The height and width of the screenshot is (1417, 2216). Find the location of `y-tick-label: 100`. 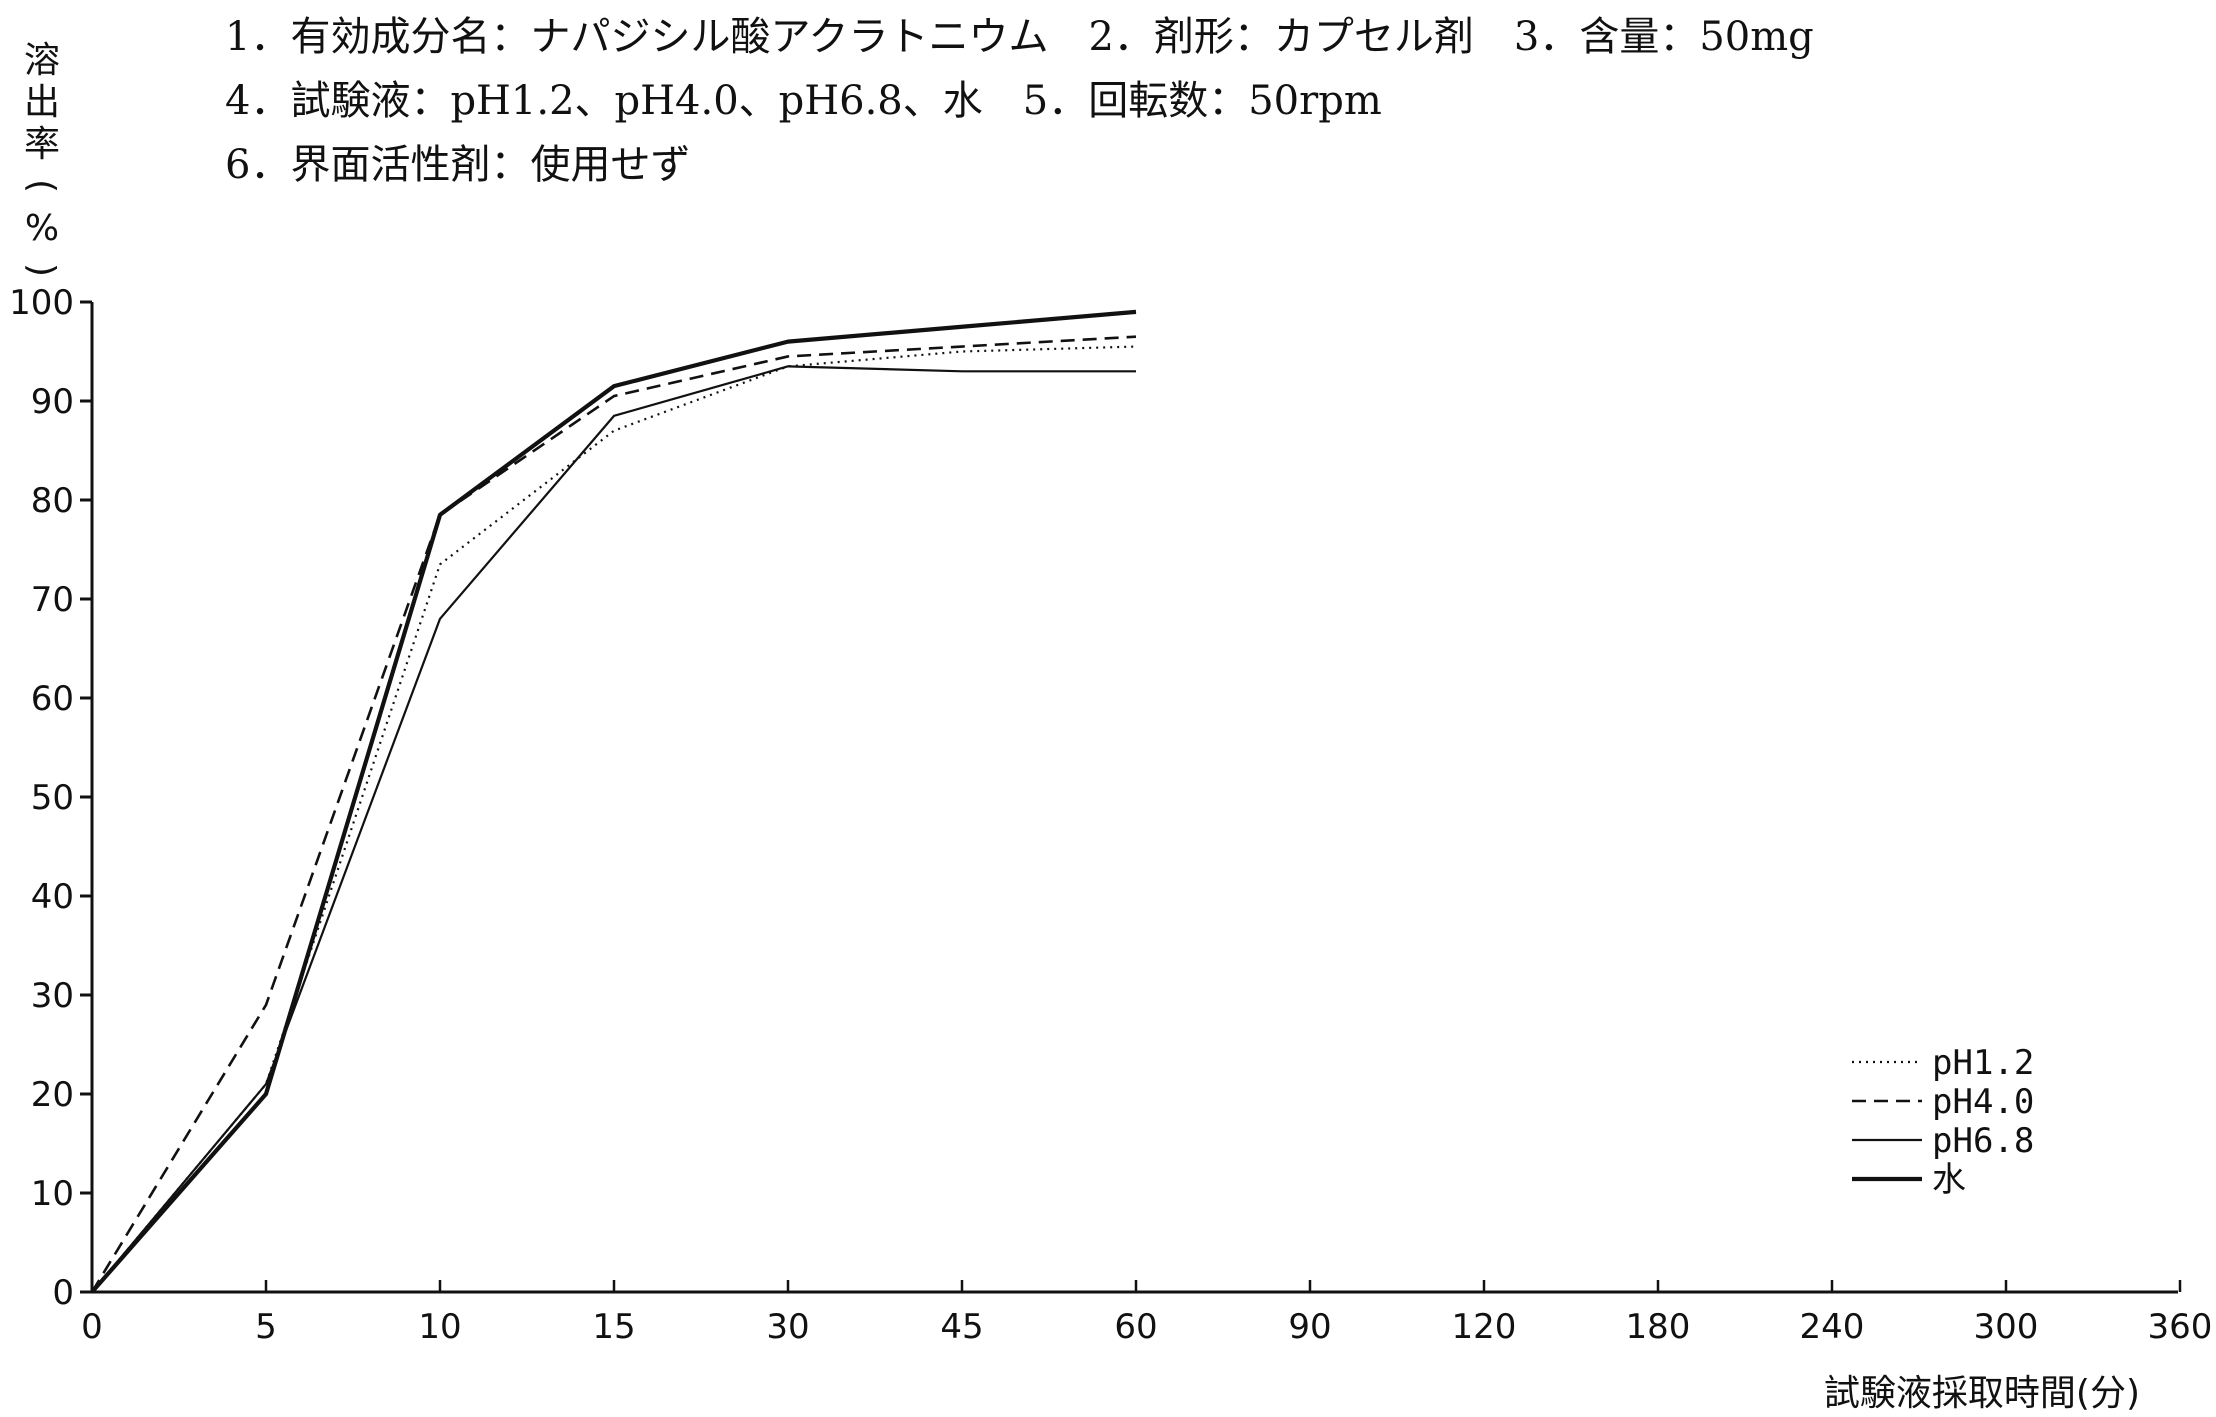

y-tick-label: 100 is located at coordinates (41, 303).